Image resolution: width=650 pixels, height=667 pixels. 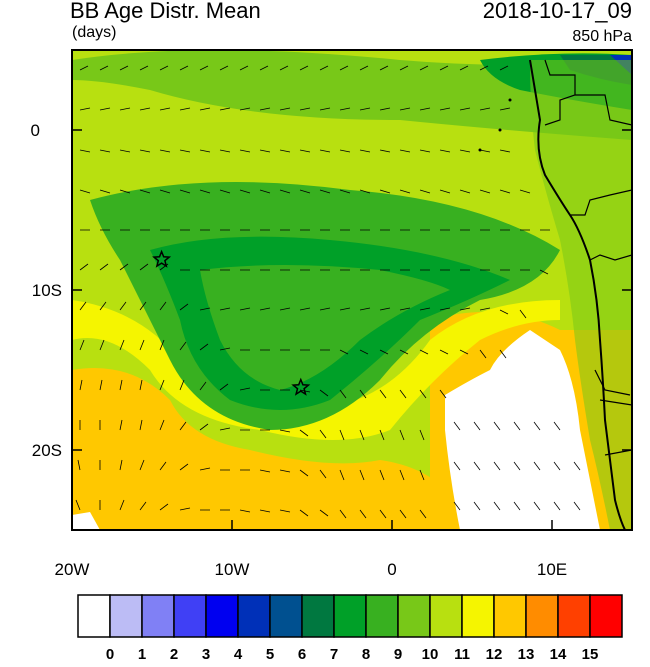 I want to click on colorbar-label: 4, so click(x=238, y=654).